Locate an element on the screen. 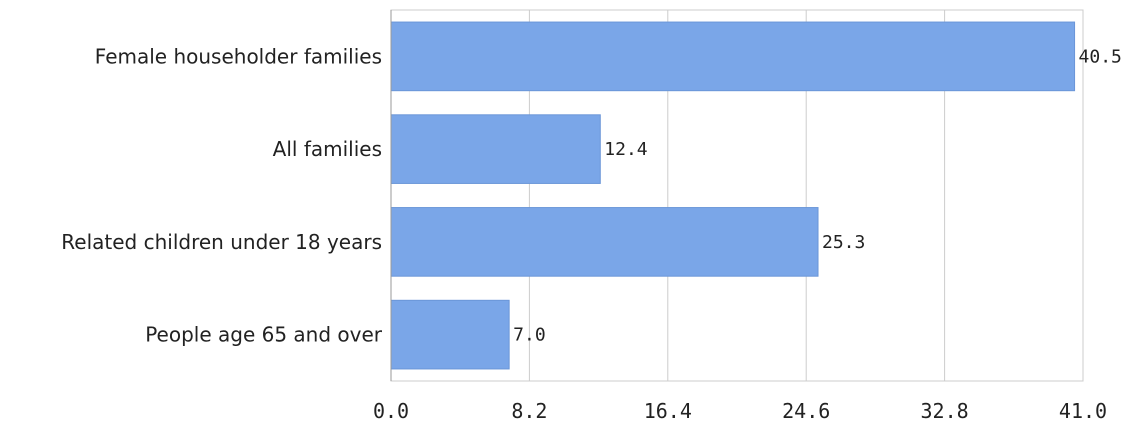  category-label: Female householder families is located at coordinates (238, 56).